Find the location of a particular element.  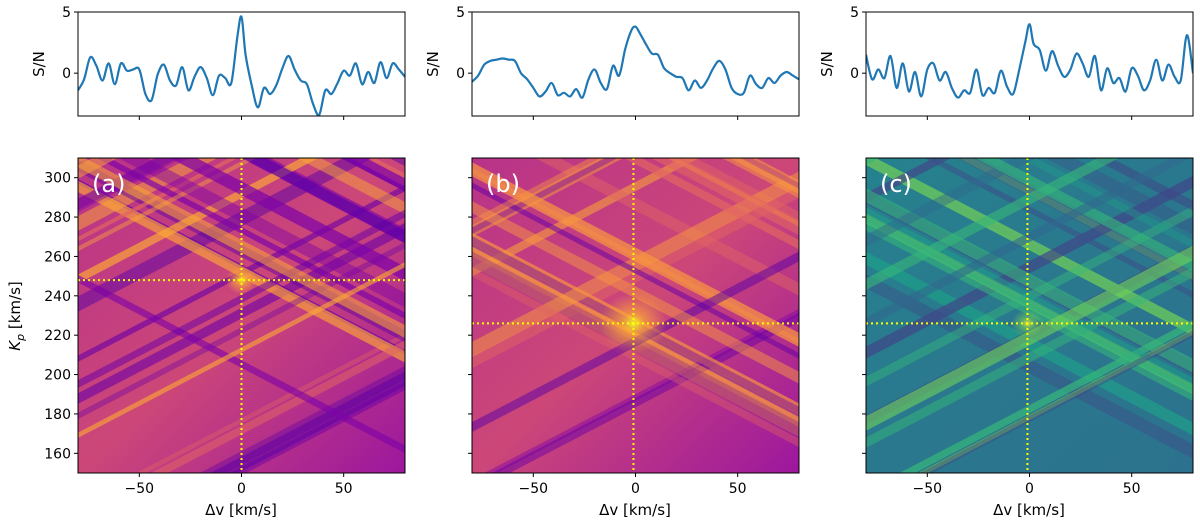

xtick-label-a-50: 50 is located at coordinates (344, 489).